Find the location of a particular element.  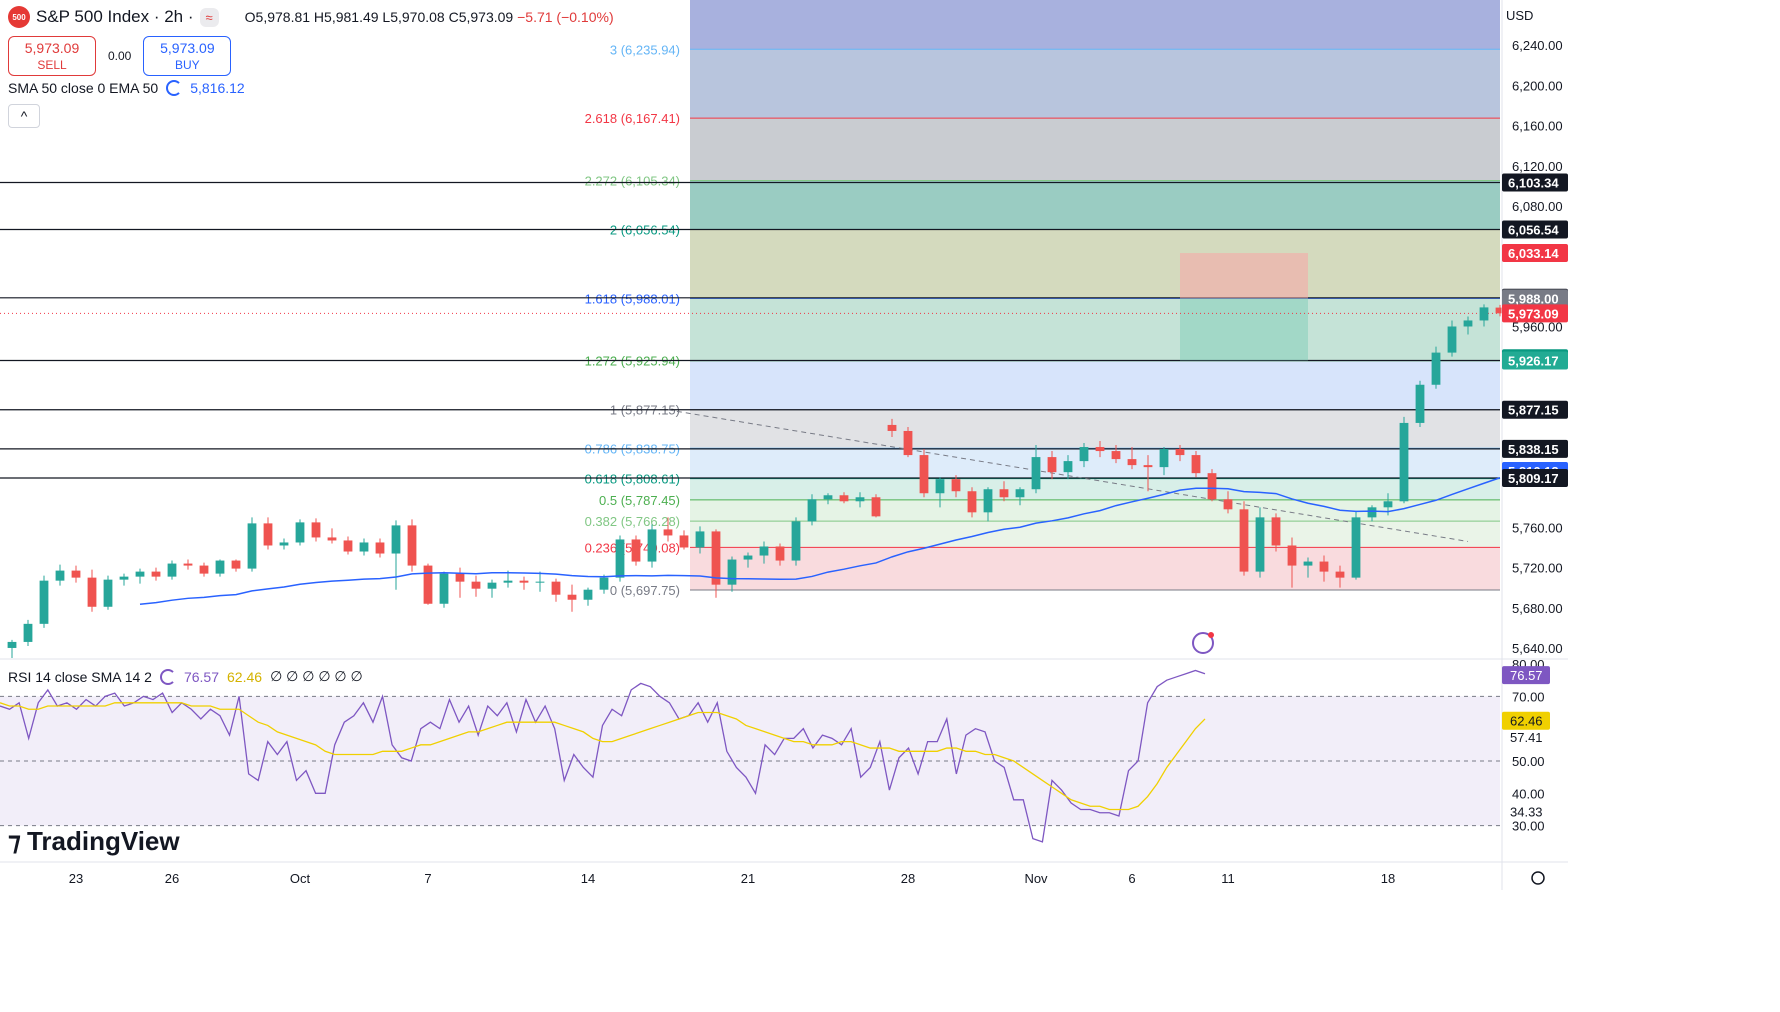

currency-label: USD is located at coordinates (1520, 15).